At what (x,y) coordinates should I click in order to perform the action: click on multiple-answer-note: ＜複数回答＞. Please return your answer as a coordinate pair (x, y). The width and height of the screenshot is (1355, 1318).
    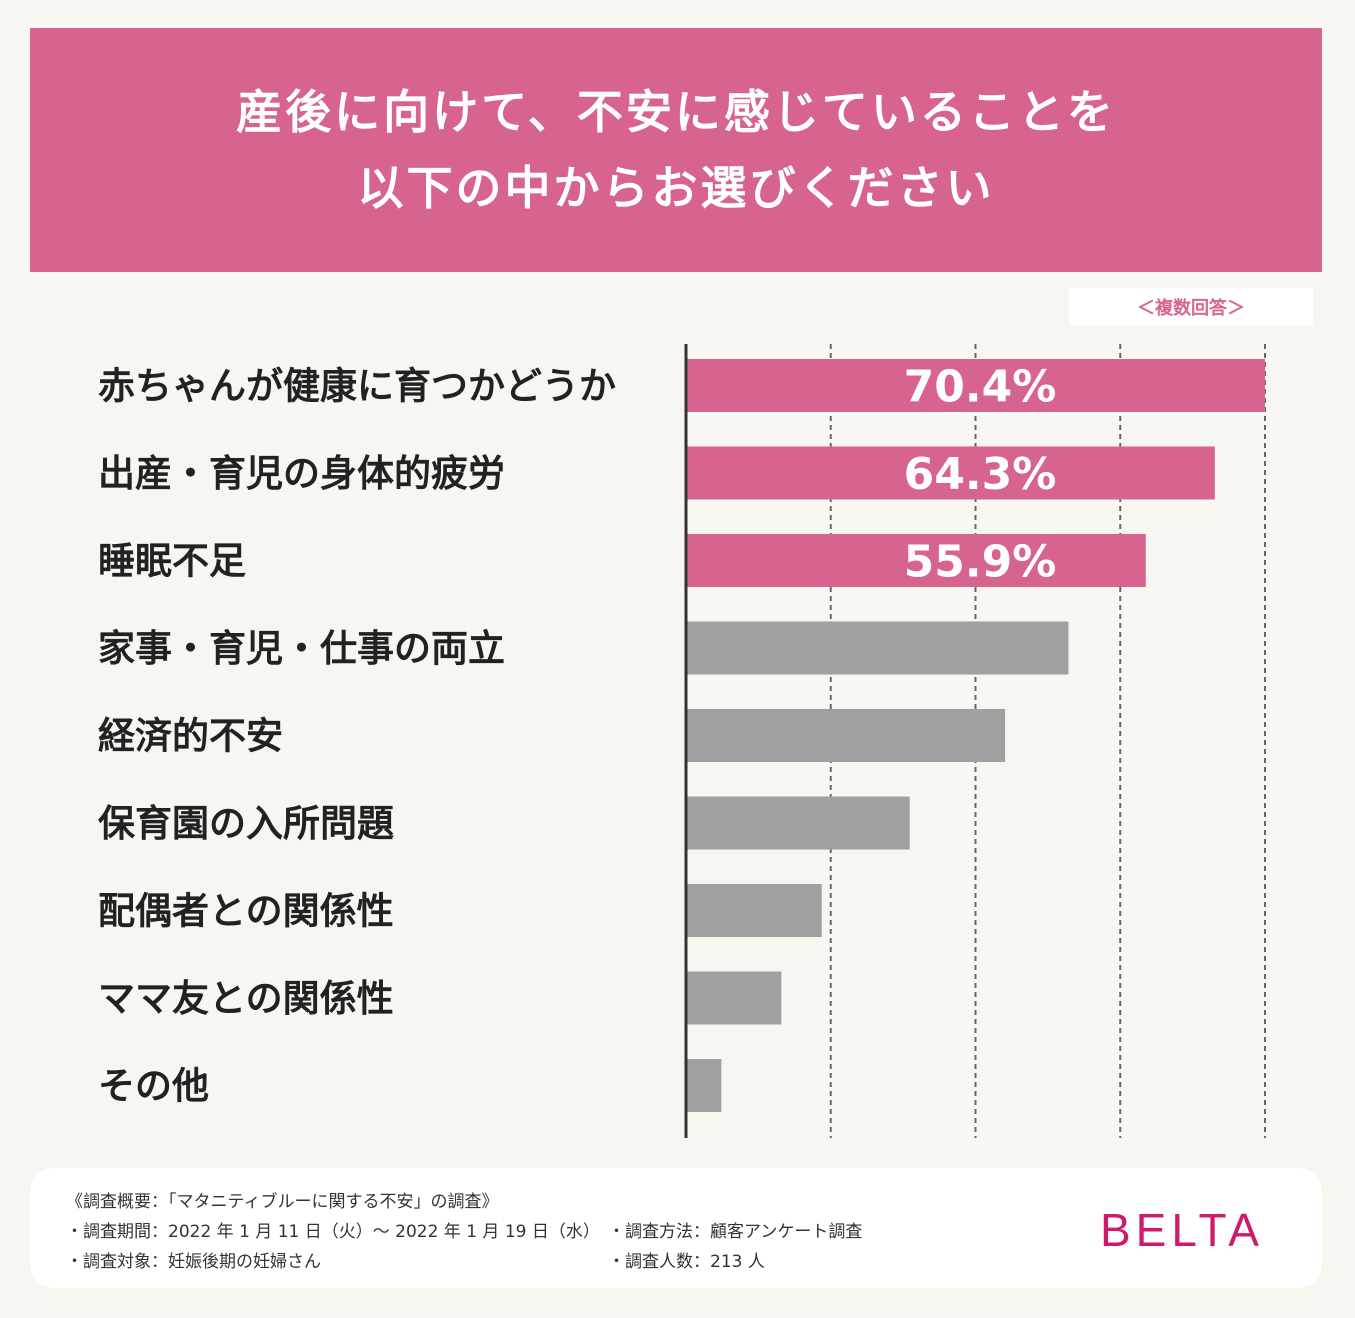
    Looking at the image, I should click on (1191, 306).